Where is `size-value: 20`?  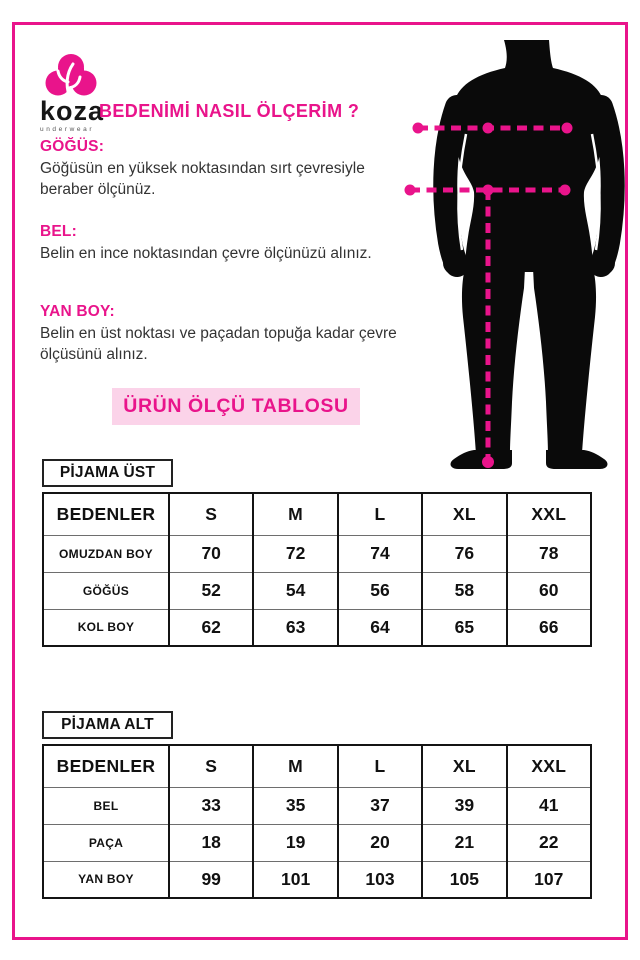 size-value: 20 is located at coordinates (379, 842).